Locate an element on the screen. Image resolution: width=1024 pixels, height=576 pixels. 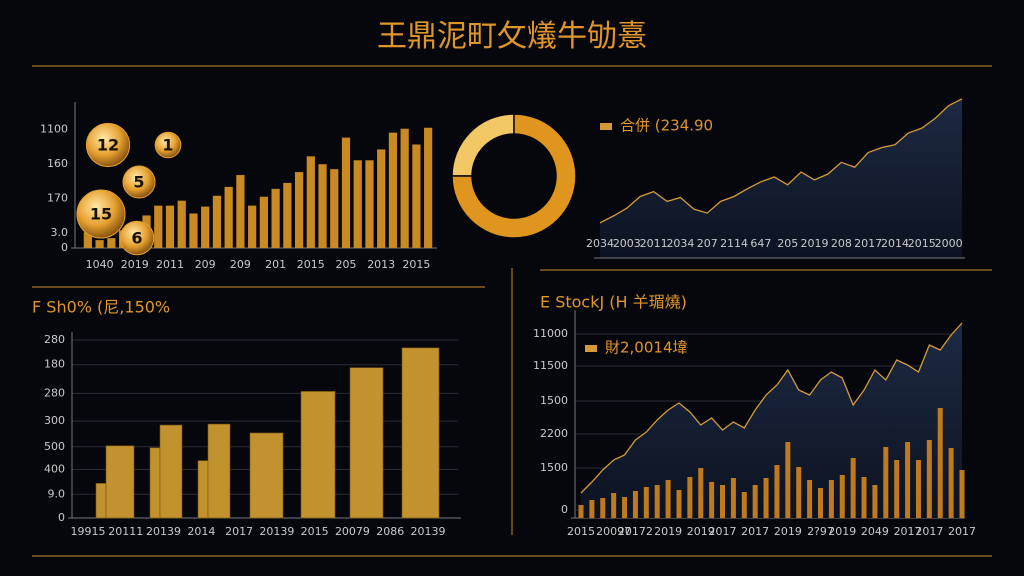
legend-label: 合併 (234.90 is located at coordinates (666, 126).